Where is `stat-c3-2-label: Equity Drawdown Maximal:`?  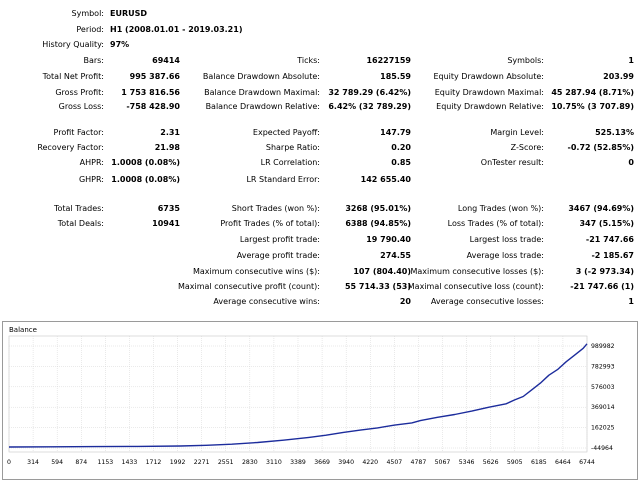 stat-c3-2-label: Equity Drawdown Maximal: is located at coordinates (489, 92).